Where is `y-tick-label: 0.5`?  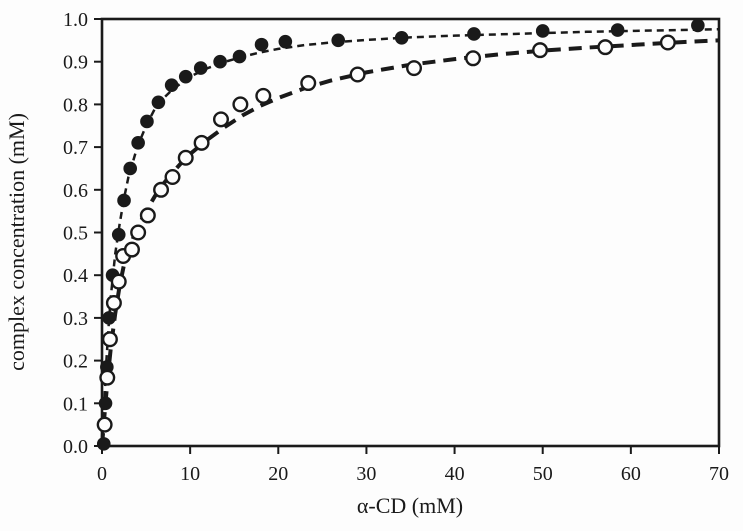
y-tick-label: 0.5 is located at coordinates (75, 234).